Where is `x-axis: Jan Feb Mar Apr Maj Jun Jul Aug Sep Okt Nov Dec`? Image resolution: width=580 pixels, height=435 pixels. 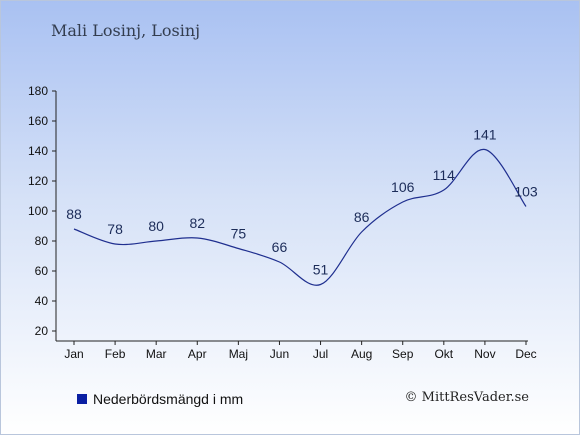 x-axis: Jan Feb Mar Apr Maj Jun Jul Aug Sep Okt Nov Dec is located at coordinates (296, 350).